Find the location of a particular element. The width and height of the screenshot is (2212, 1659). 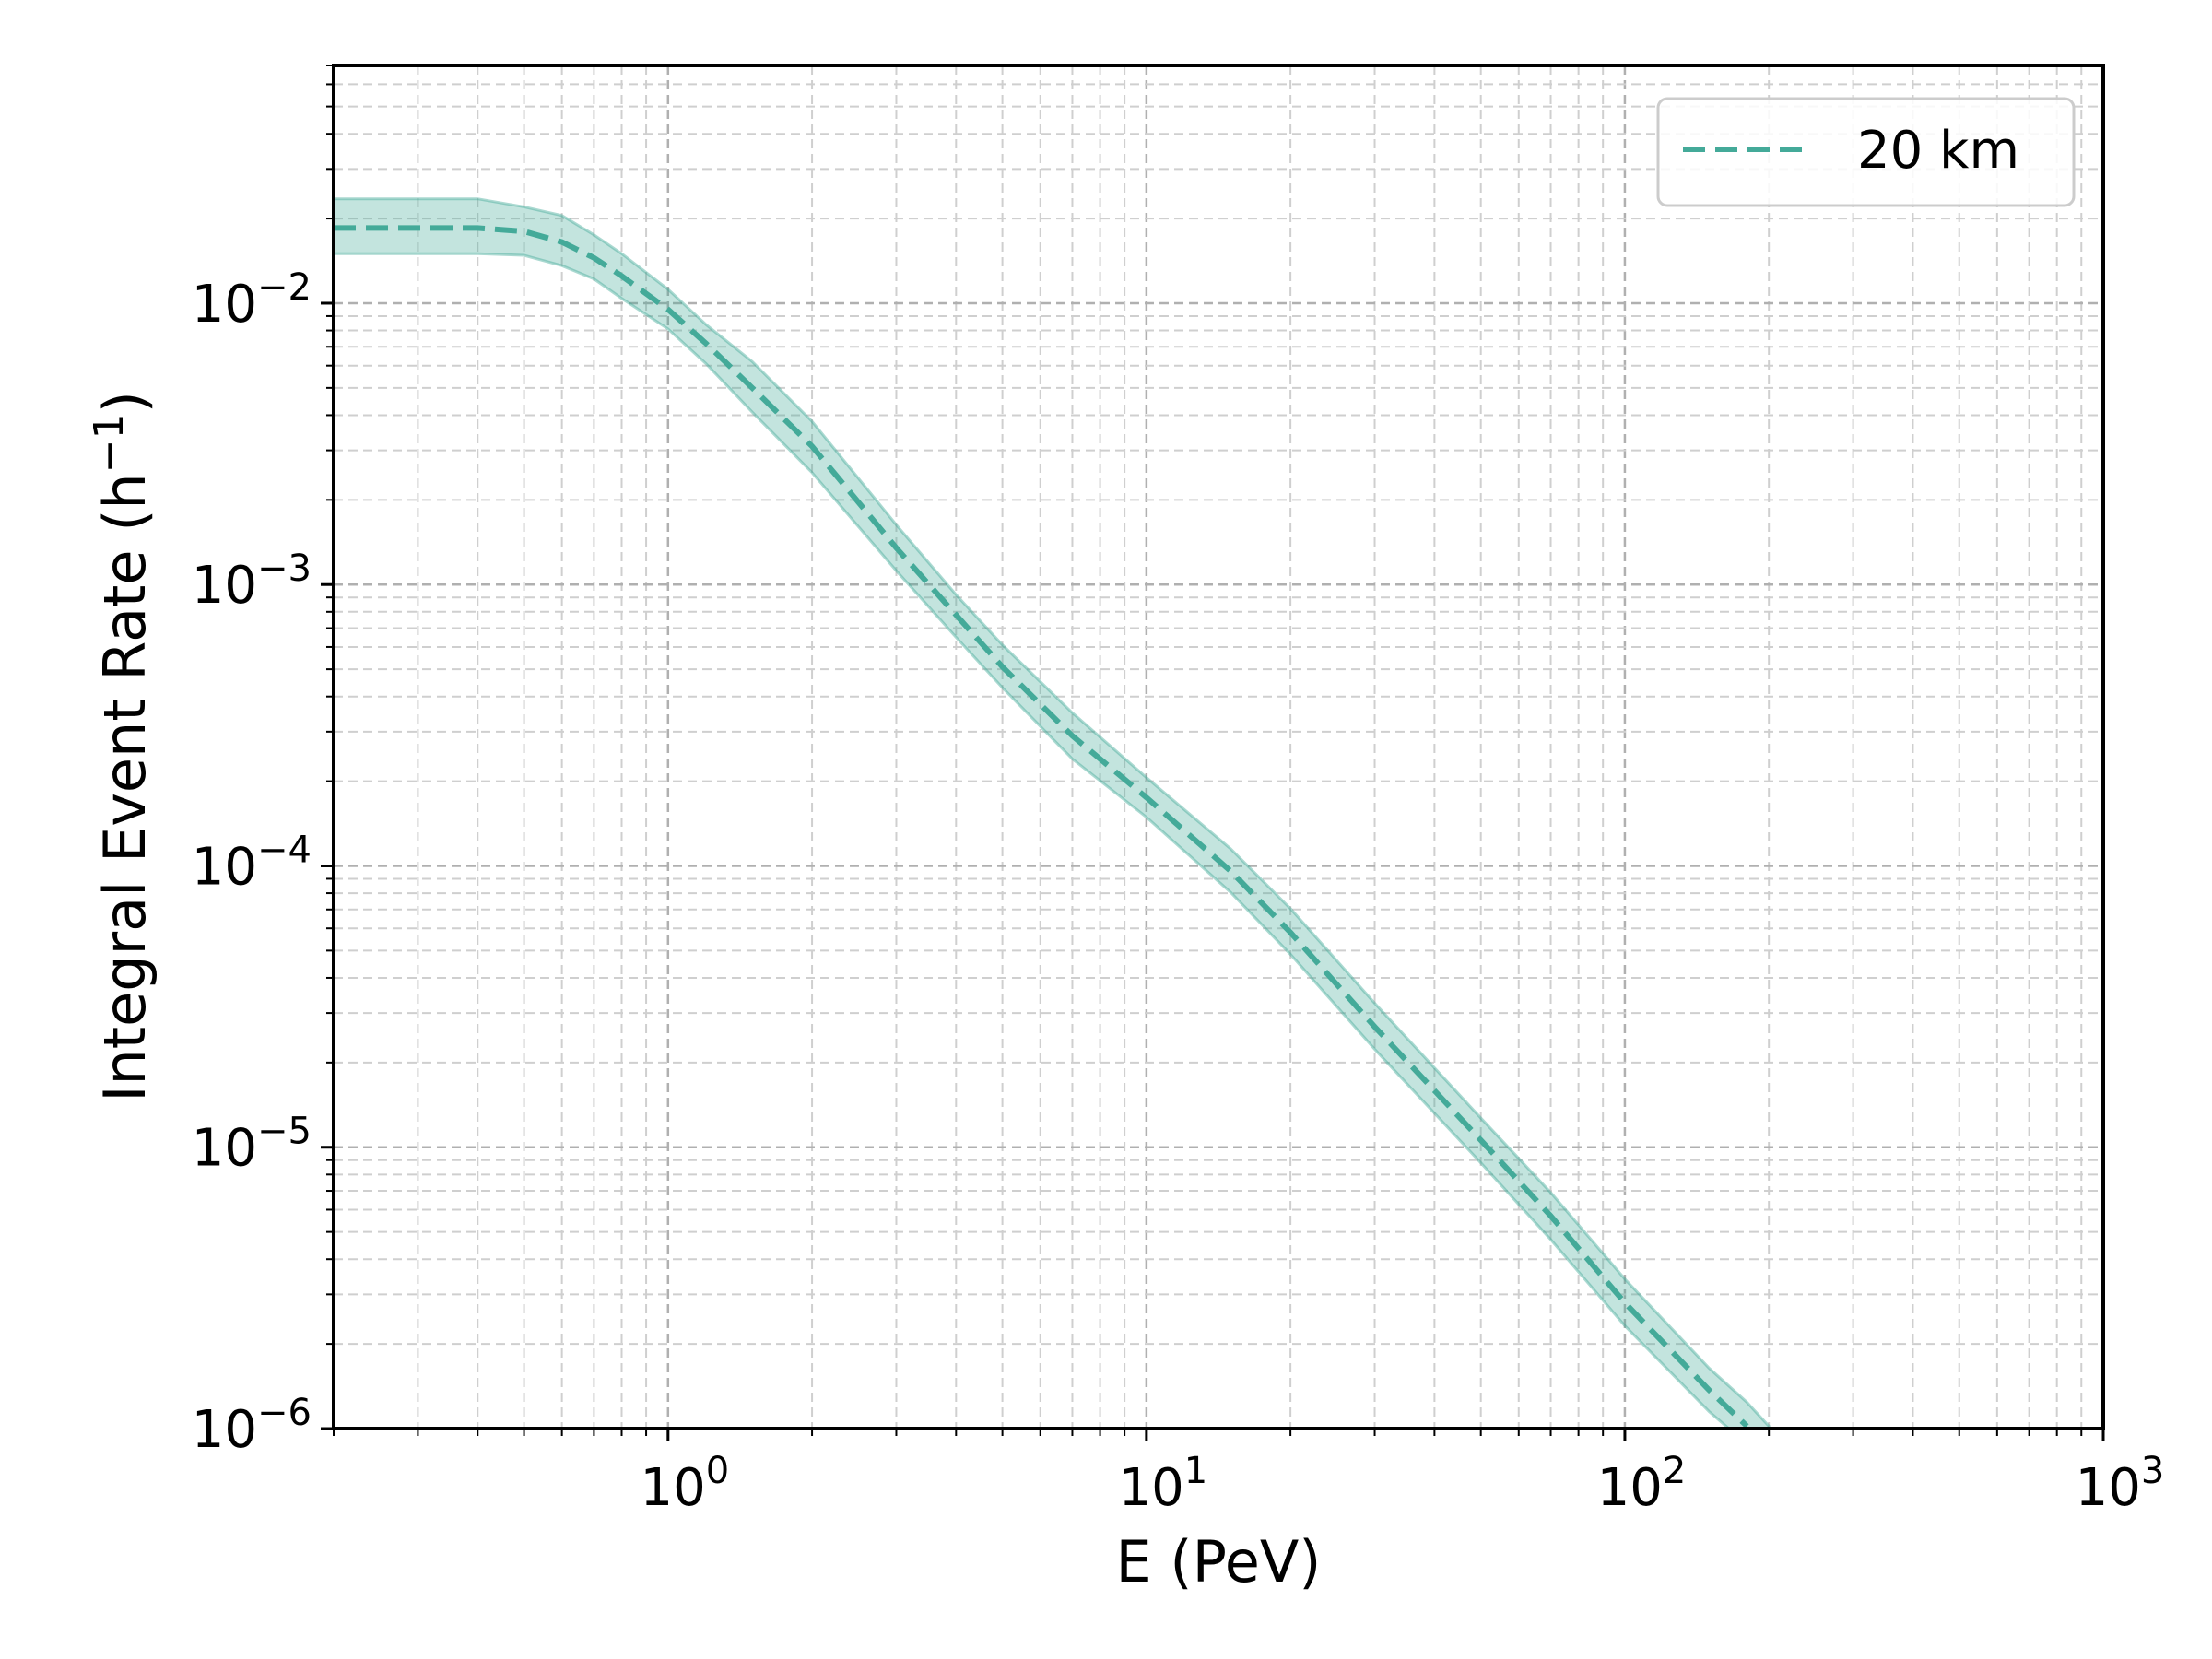

y-axis-label-exponent: −1 is located at coordinates (109, 443).